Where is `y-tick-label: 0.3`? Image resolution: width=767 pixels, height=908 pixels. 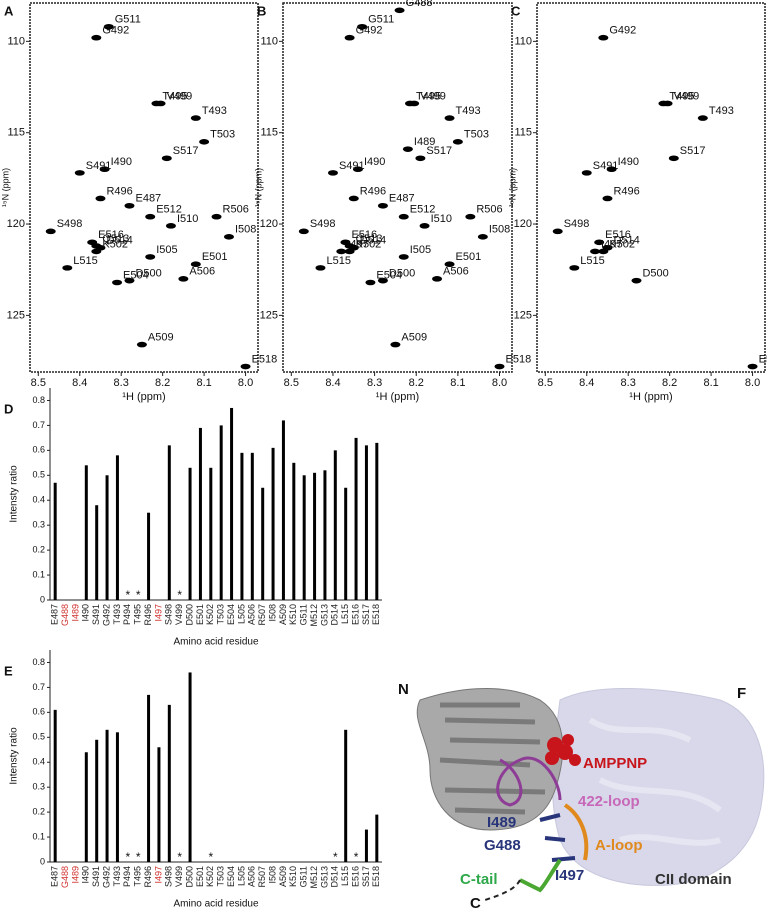 y-tick-label: 0.3 is located at coordinates (38, 787).